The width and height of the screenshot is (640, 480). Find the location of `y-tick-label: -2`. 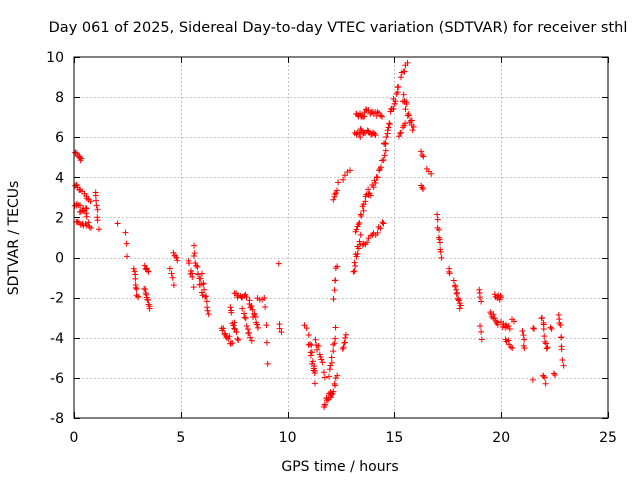

y-tick-label: -2 is located at coordinates (57, 299).